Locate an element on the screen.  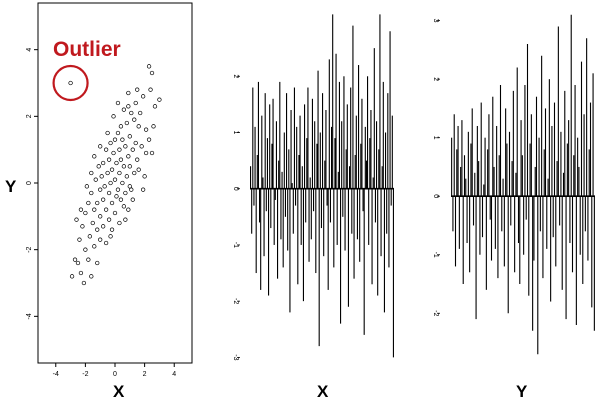
y-tick-label: 1 is located at coordinates (235, 133).